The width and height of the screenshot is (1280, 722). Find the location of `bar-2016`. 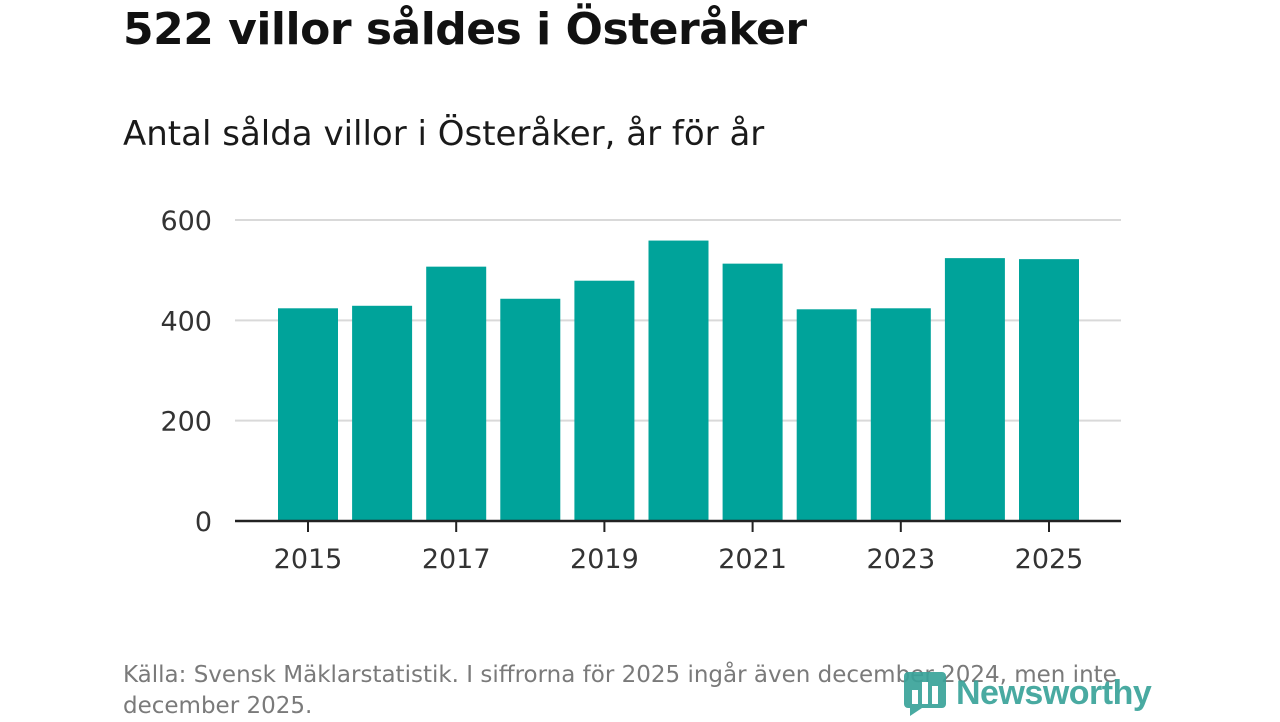

bar-2016 is located at coordinates (382, 413).